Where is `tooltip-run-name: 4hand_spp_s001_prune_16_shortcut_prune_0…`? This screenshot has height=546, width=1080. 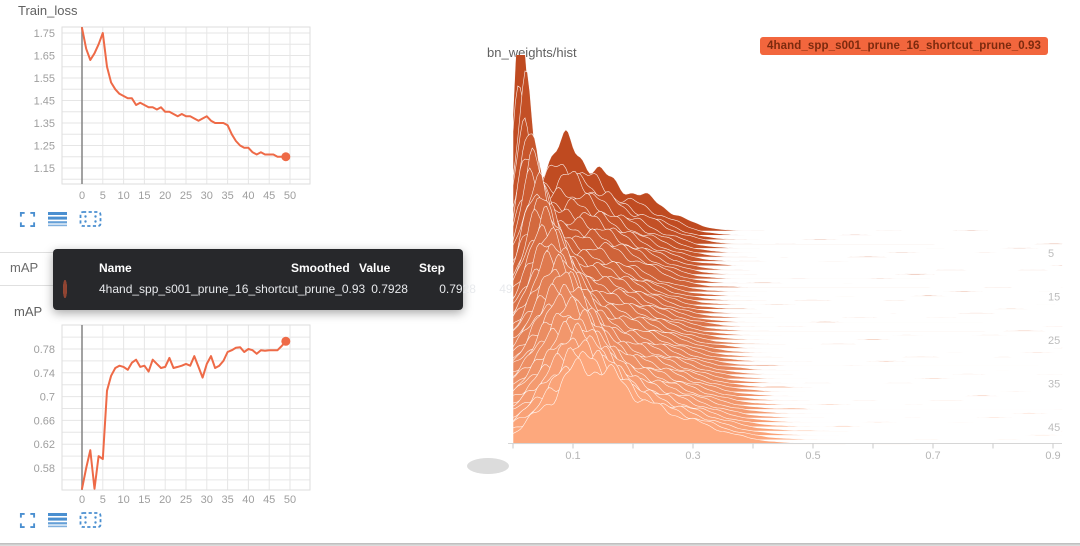
tooltip-run-name: 4hand_spp_s001_prune_16_shortcut_prune_0… is located at coordinates (232, 289).